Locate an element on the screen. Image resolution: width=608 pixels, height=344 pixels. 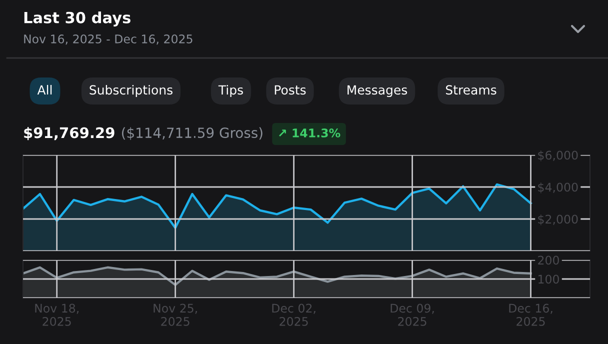
chart-subtitle: Nov 16, 2025 - Dec 16, 2025 is located at coordinates (108, 39).